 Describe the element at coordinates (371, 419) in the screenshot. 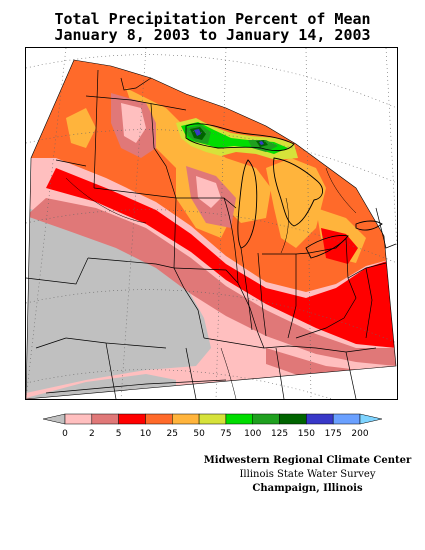

I see `legend-arrow-high` at that location.